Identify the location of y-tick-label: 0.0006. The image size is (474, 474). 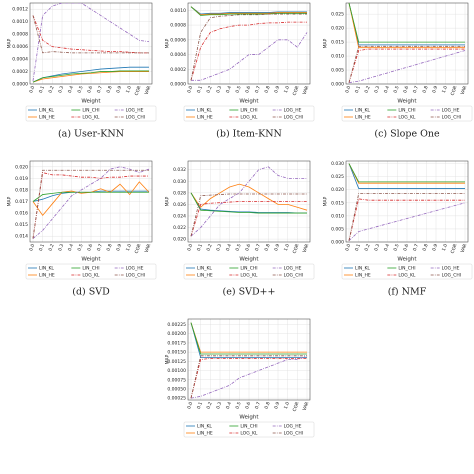
(178, 40).